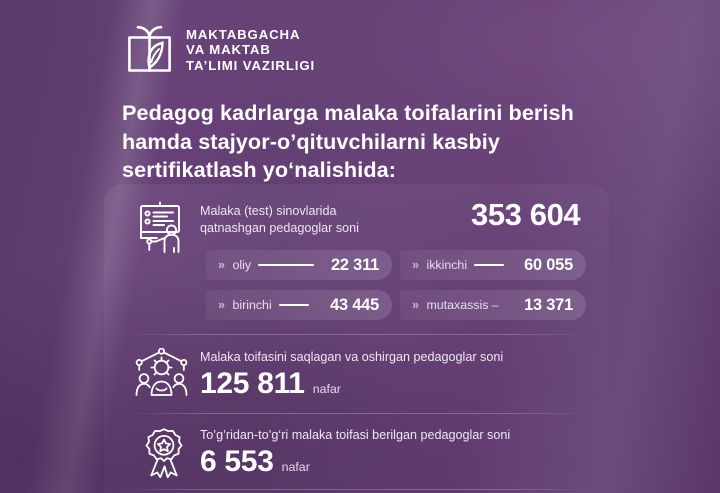  Describe the element at coordinates (251, 65) in the screenshot. I see `brand-name-line-3: TA’LIMI VAZIRLIGI` at that location.